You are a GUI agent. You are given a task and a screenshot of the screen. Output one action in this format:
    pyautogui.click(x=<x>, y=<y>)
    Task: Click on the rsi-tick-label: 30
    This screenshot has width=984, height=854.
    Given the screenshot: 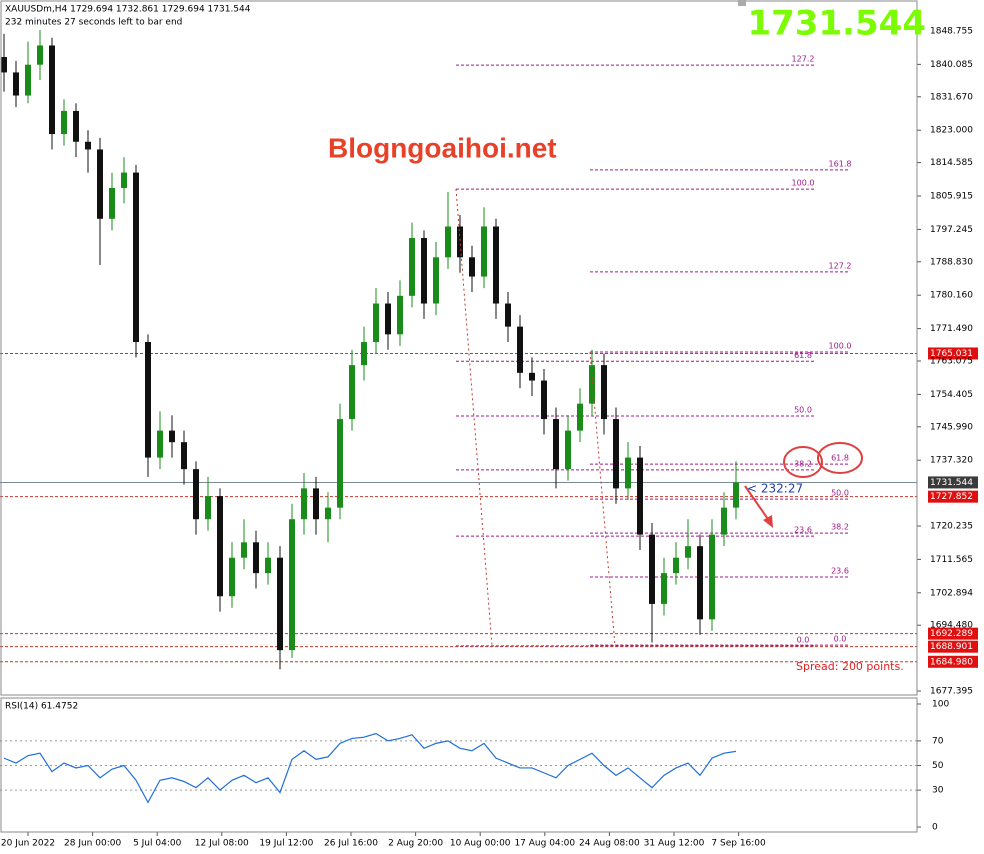 What is the action you would take?
    pyautogui.click(x=938, y=791)
    